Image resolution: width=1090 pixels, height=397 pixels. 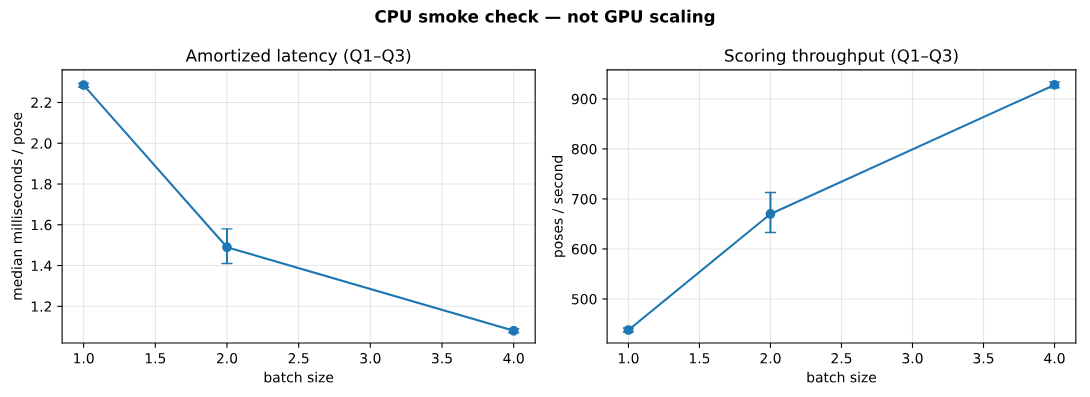 What do you see at coordinates (41, 265) in the screenshot?
I see `y-tick-label: 1.4` at bounding box center [41, 265].